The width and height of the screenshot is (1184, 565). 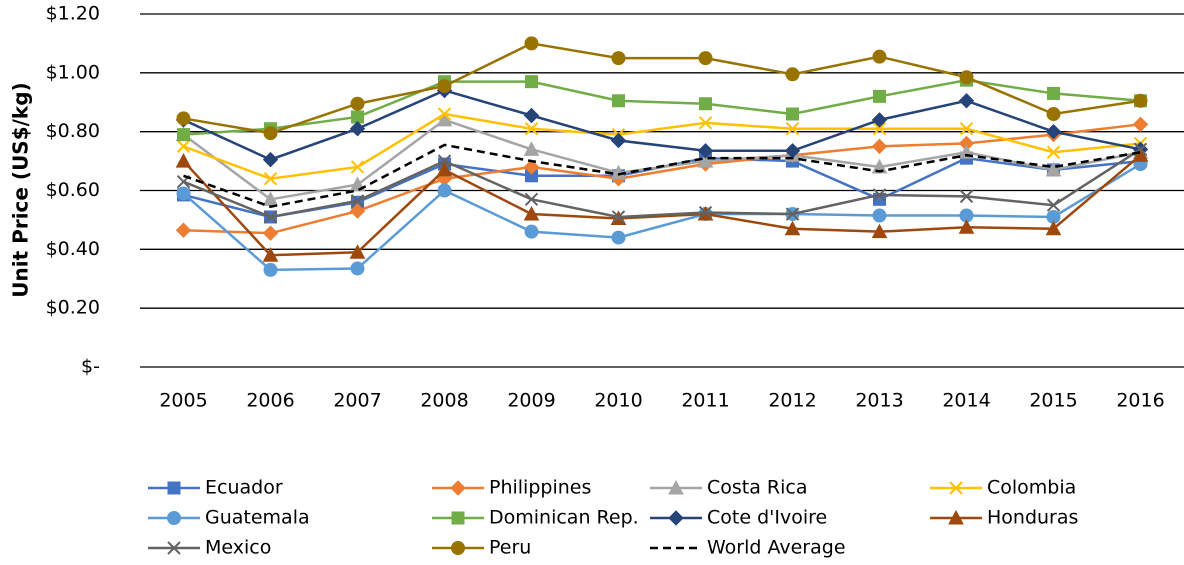 I want to click on x-tick-label: 2011, so click(x=705, y=401).